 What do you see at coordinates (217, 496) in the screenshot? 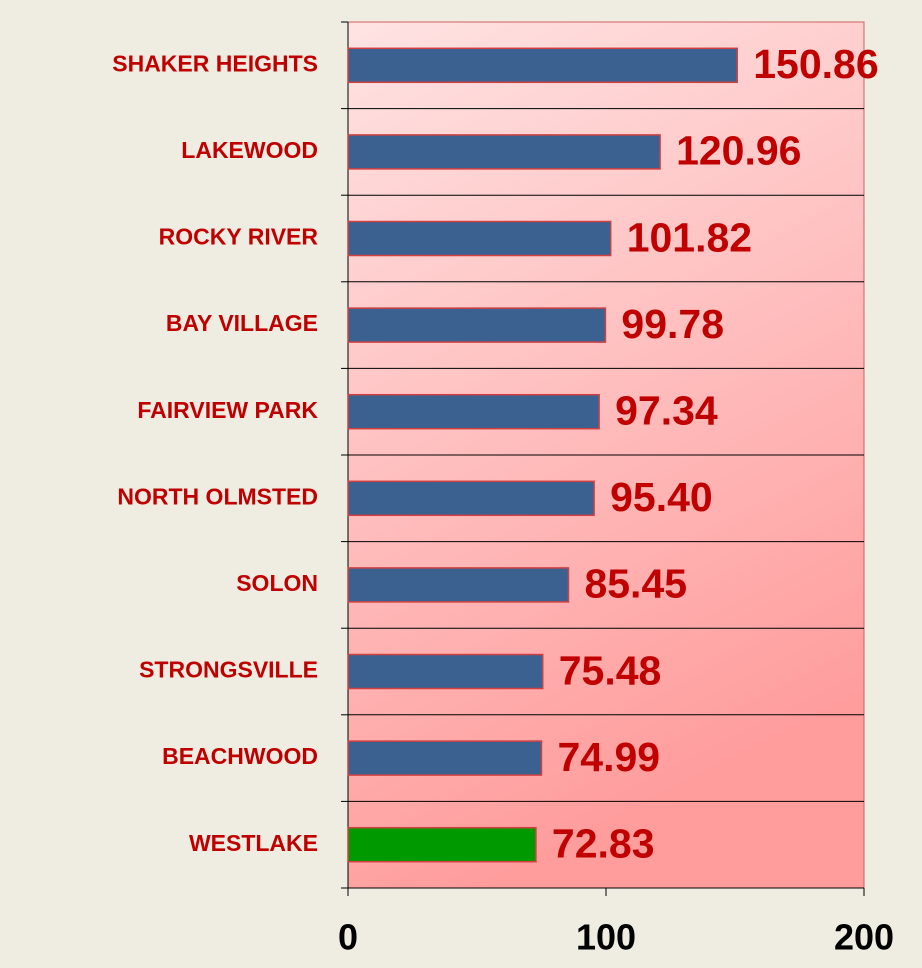
I see `category-label: NORTH OLMSTED` at bounding box center [217, 496].